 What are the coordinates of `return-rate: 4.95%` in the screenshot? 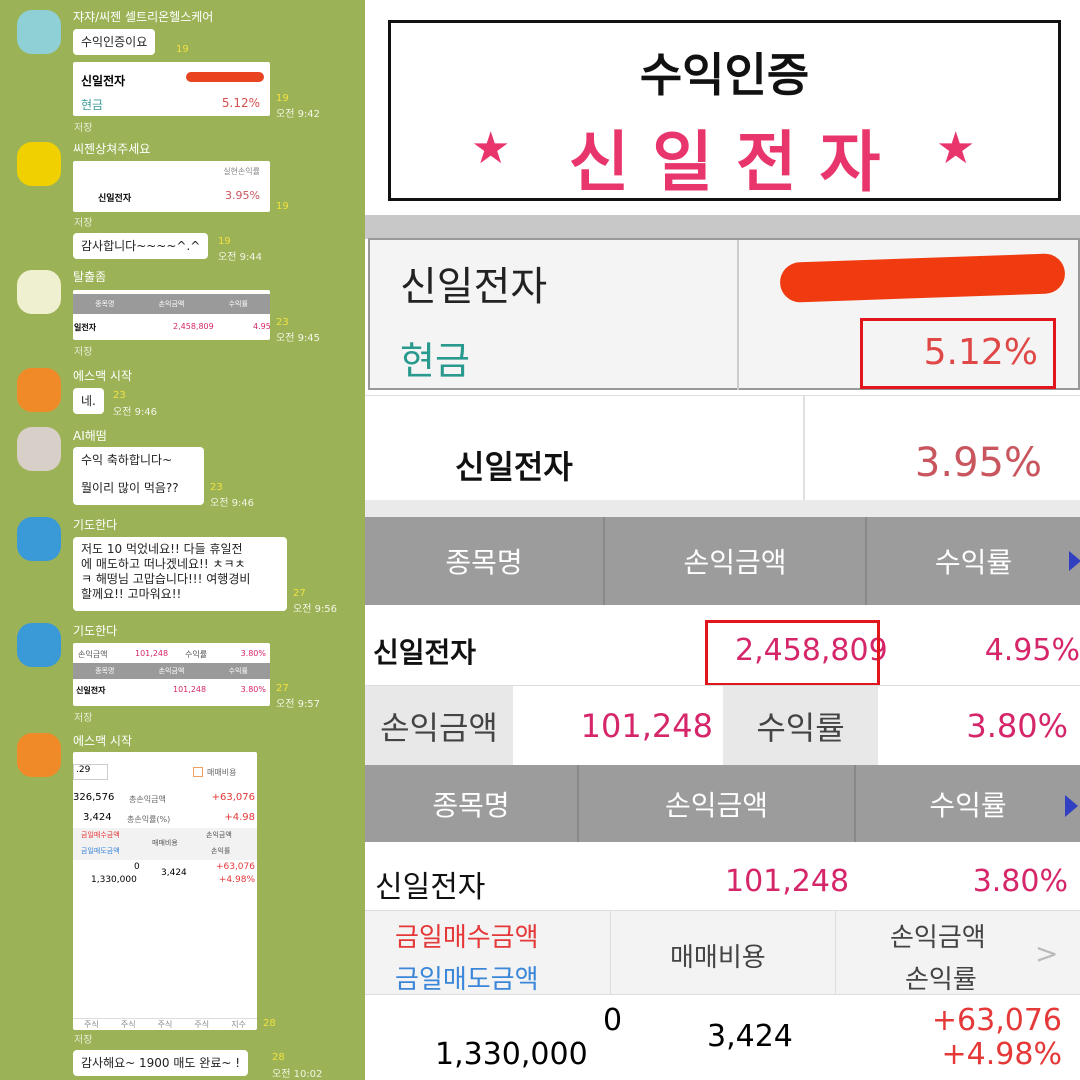 It's located at (1032, 650).